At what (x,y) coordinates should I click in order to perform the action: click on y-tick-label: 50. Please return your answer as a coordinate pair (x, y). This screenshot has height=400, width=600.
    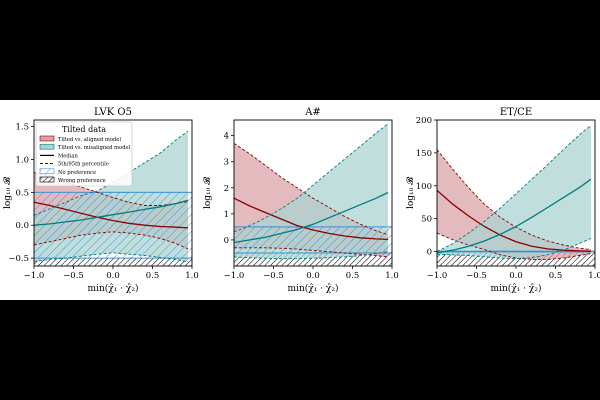
    Looking at the image, I should click on (426, 220).